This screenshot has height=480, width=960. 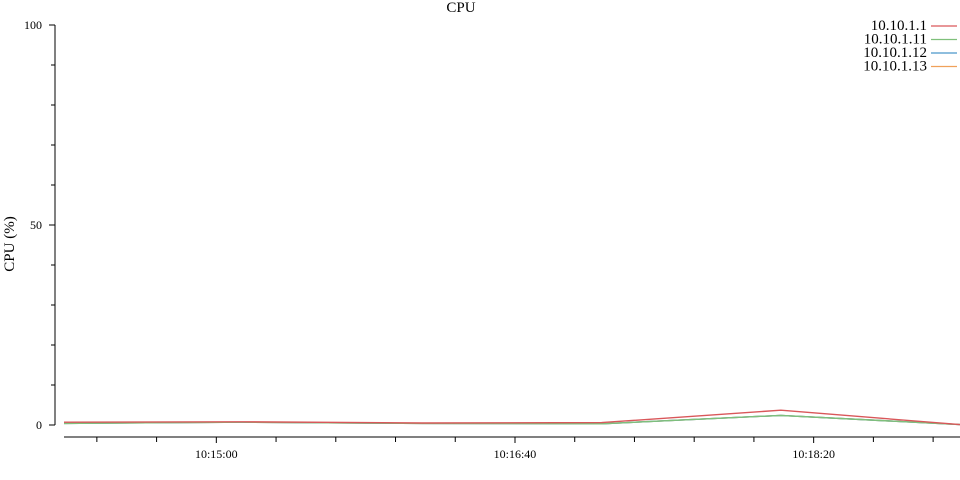 I want to click on y-axis-ticks: 0 50 100, so click(x=39, y=225).